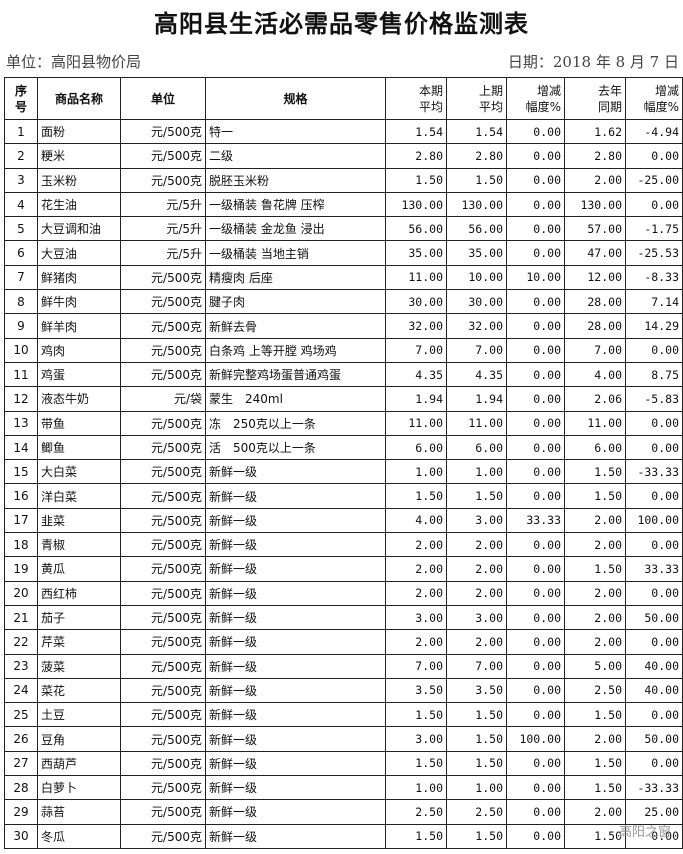 The height and width of the screenshot is (854, 683). Describe the element at coordinates (595, 277) in the screenshot. I see `table-cell: 12.00` at that location.